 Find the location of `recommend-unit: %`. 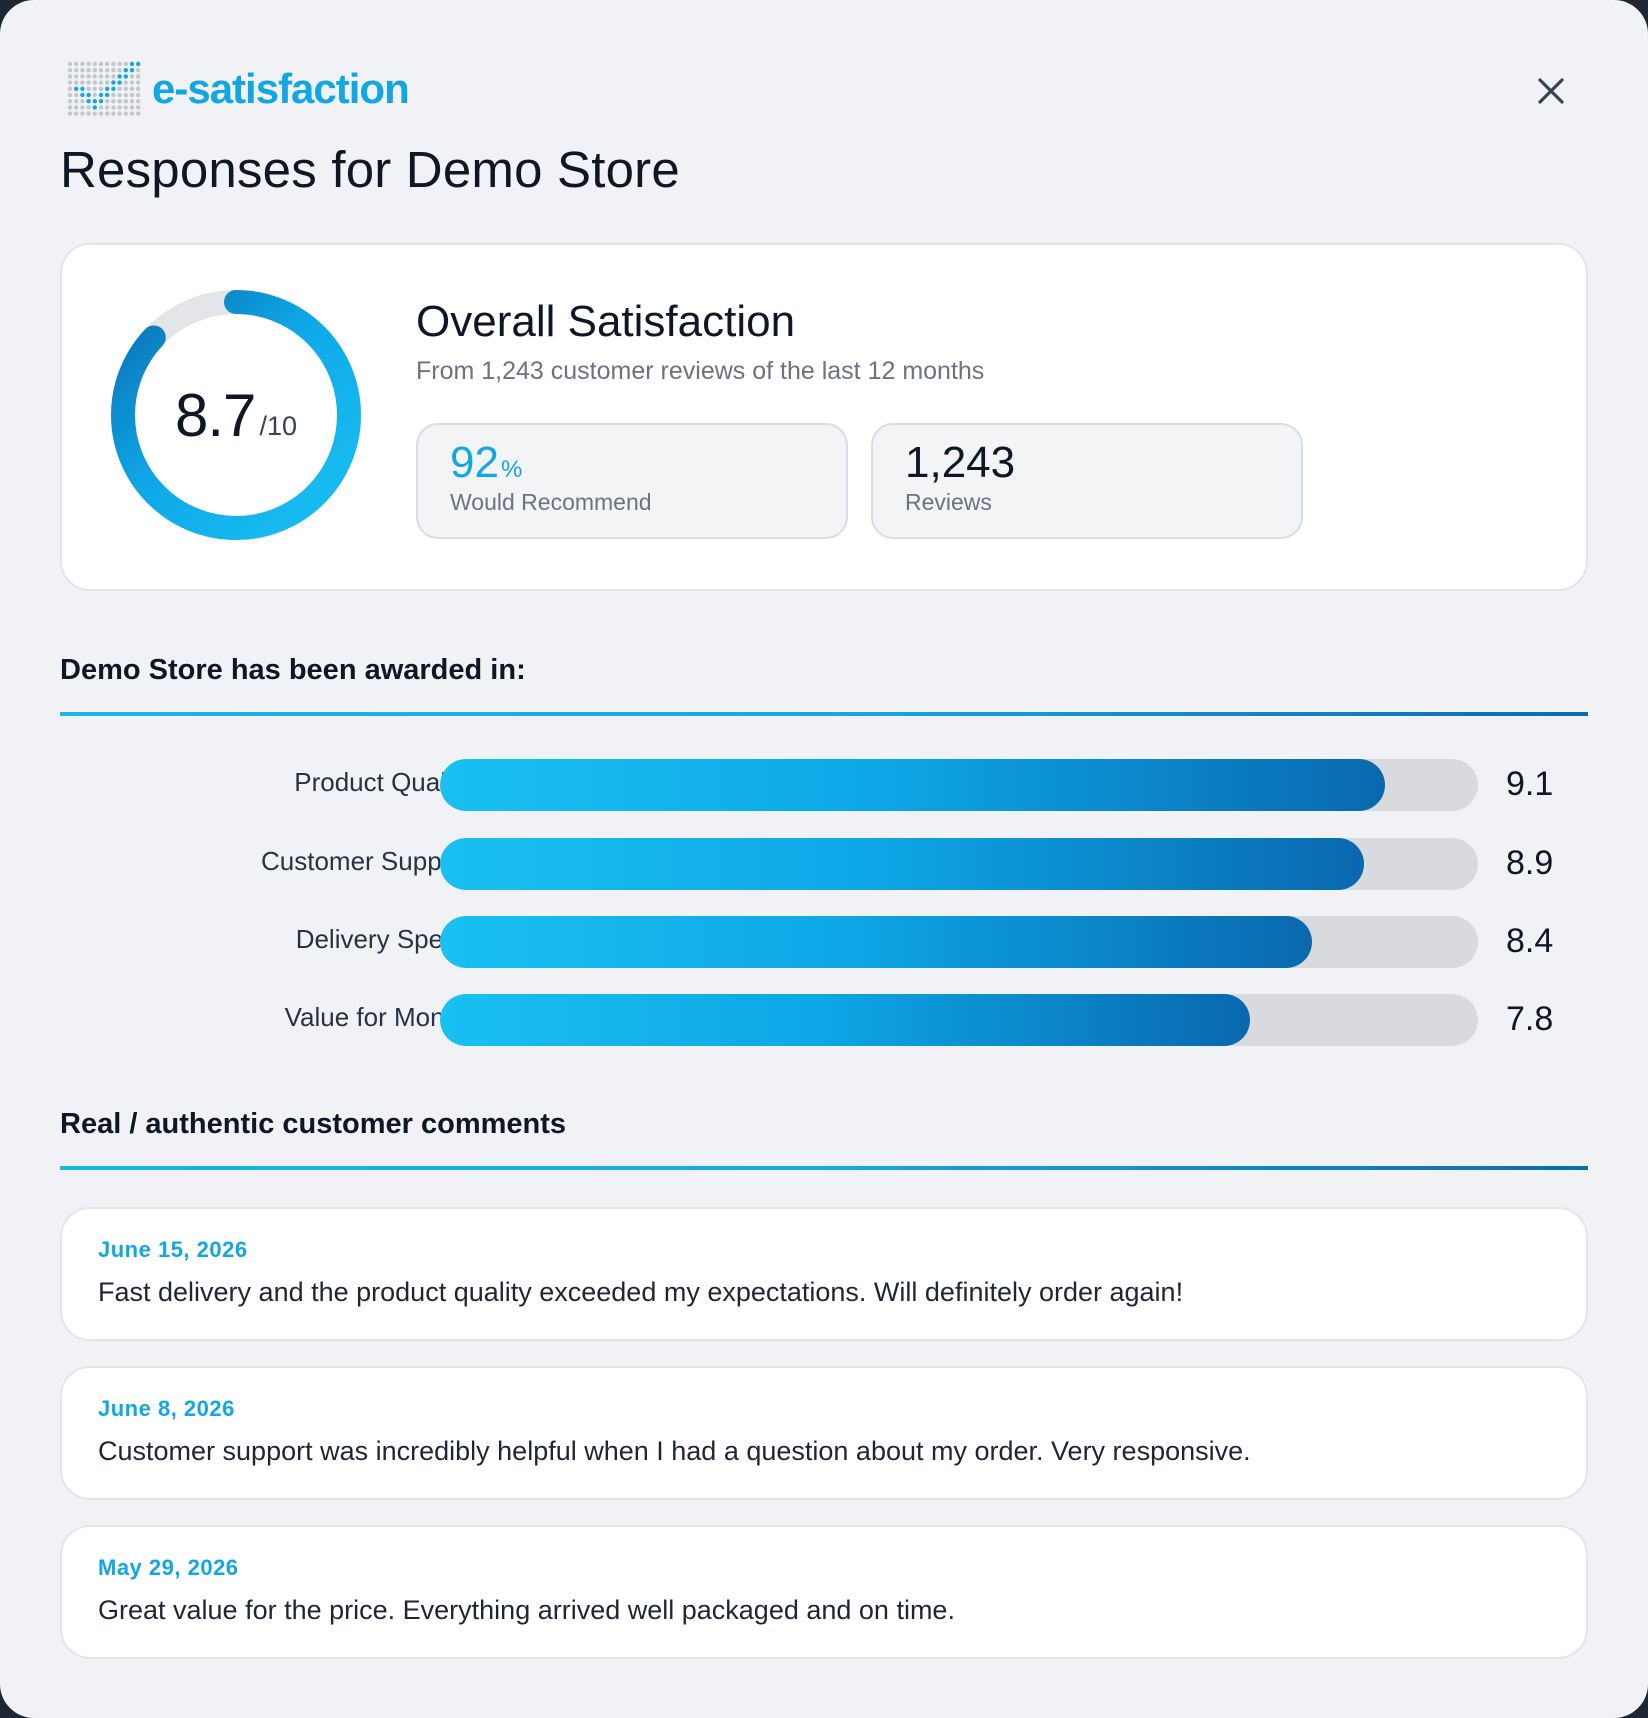

recommend-unit: % is located at coordinates (511, 469).